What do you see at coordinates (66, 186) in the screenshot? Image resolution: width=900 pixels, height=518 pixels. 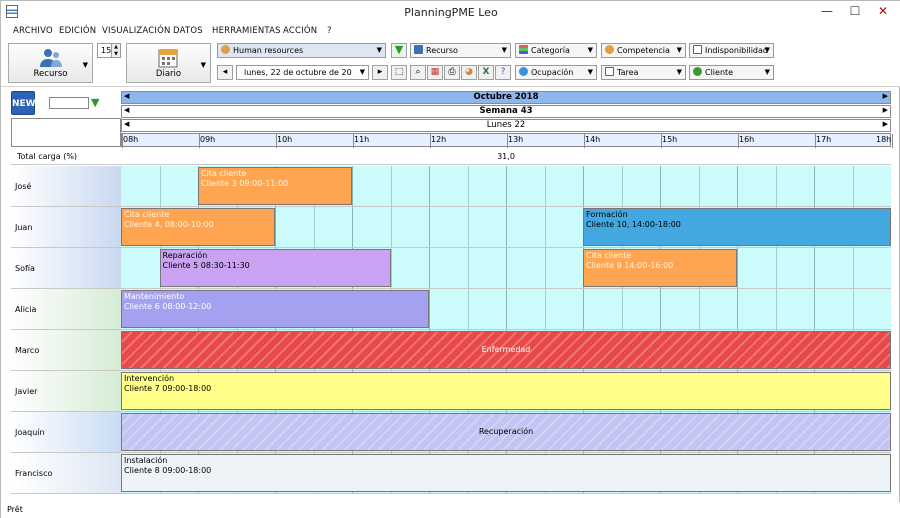 I see `resource-name: José` at bounding box center [66, 186].